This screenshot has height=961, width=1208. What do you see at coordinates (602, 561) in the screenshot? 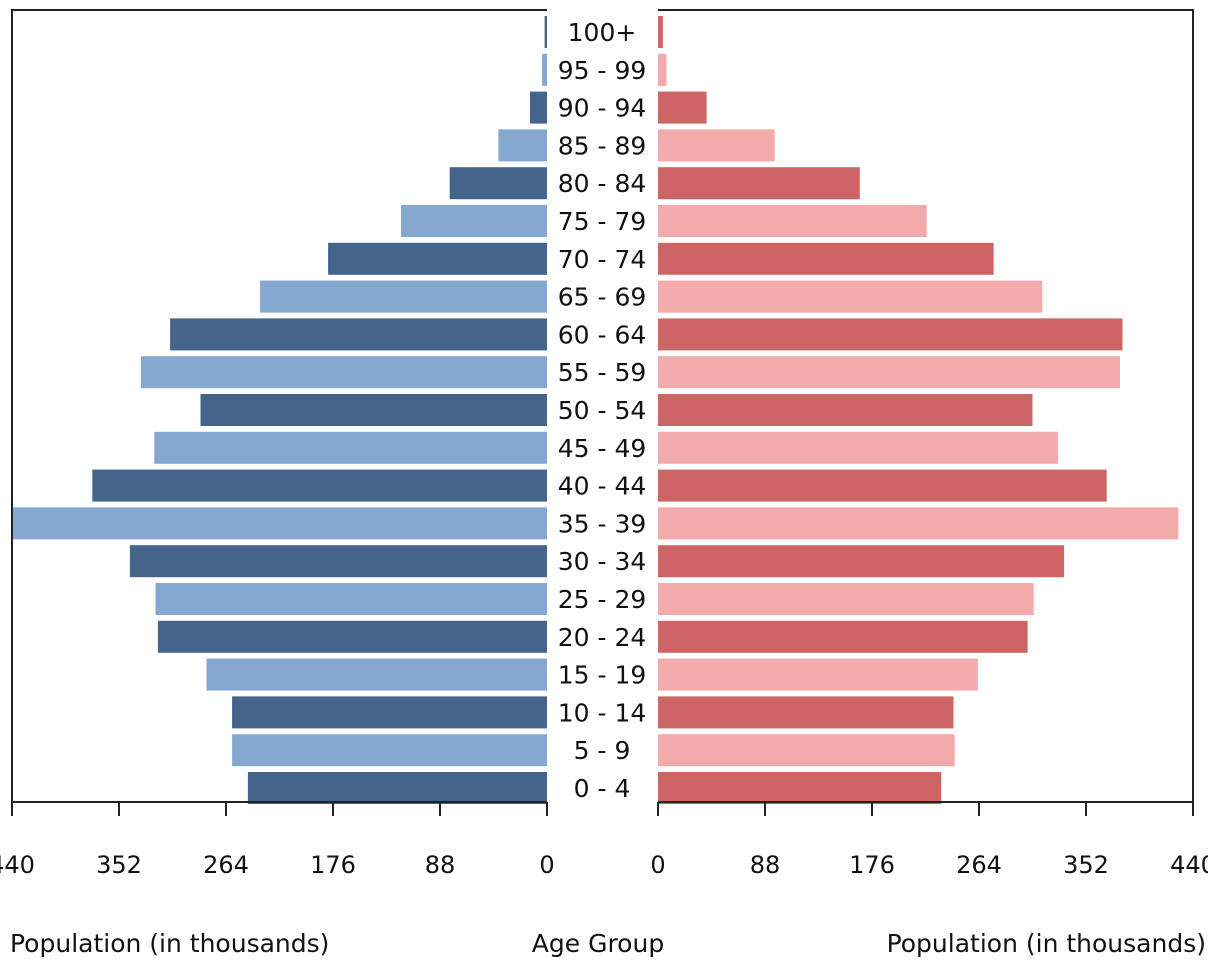
I see `age-group-label: 30 - 34` at bounding box center [602, 561].